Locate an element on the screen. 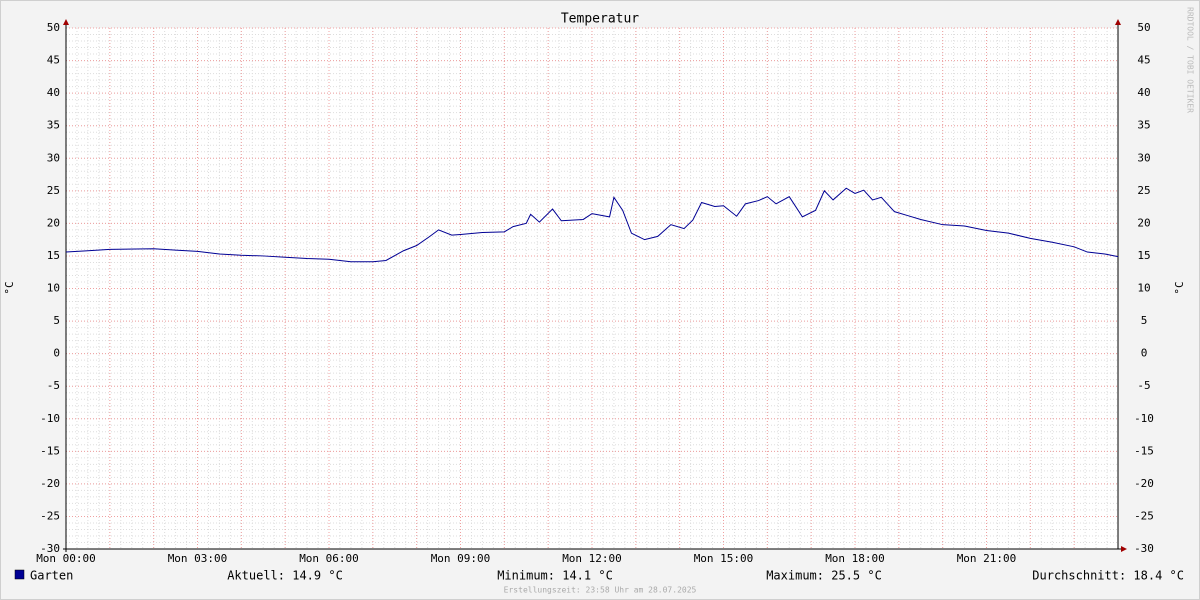  legend-label: Garten is located at coordinates (51, 576).